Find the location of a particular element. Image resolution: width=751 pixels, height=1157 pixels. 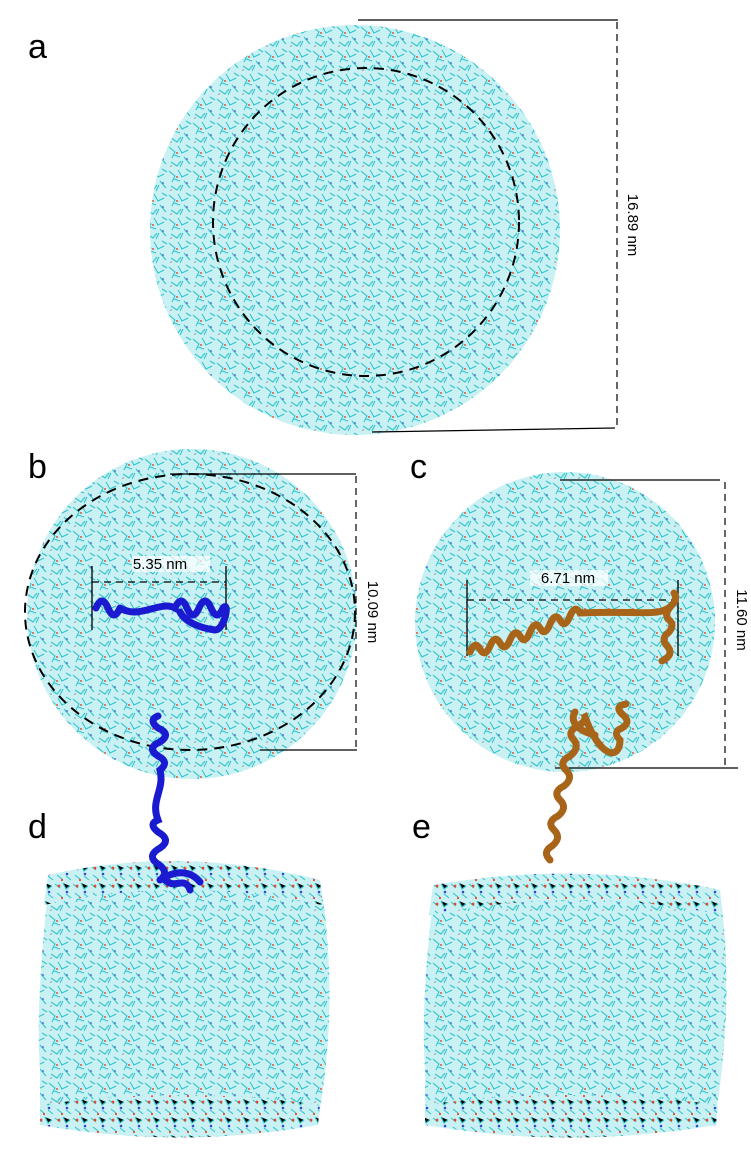

measurement: 6.71 nm is located at coordinates (568, 578).